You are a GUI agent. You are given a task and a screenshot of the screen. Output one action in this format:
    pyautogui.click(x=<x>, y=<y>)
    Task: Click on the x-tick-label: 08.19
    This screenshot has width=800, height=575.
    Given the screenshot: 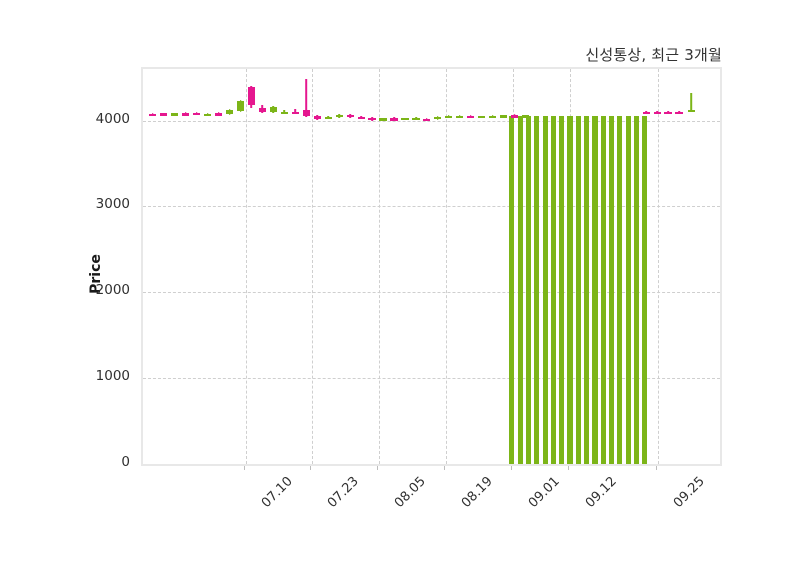 What is the action you would take?
    pyautogui.click(x=477, y=492)
    